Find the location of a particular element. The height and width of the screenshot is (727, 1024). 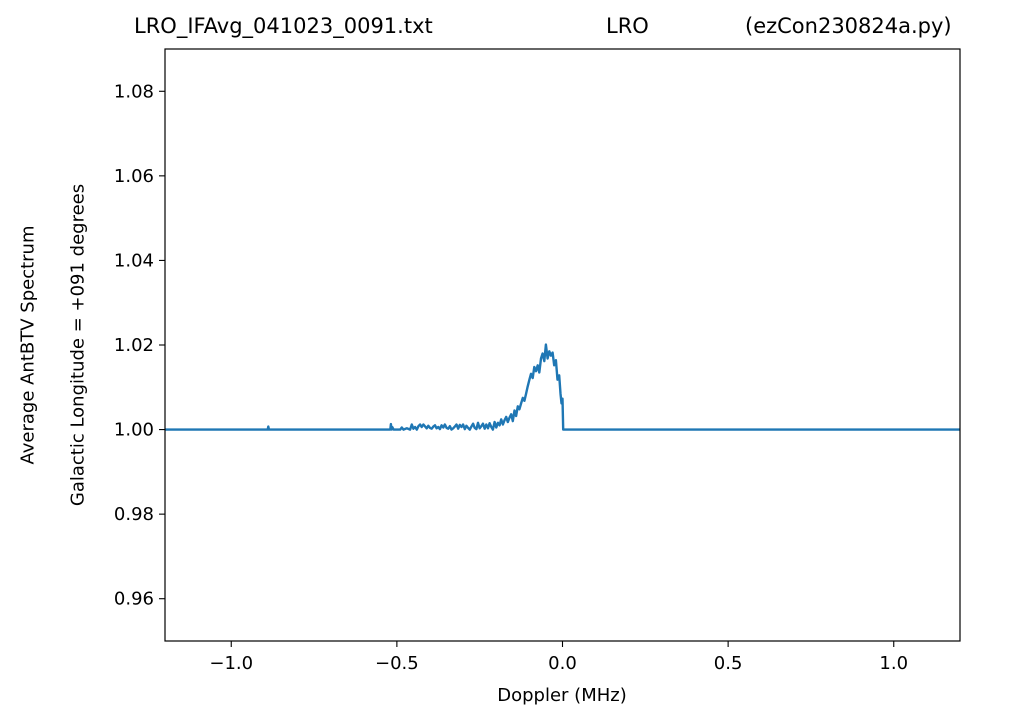

y-axis-label-line-2: Galactic Longitude = +091 degrees is located at coordinates (78, 345).